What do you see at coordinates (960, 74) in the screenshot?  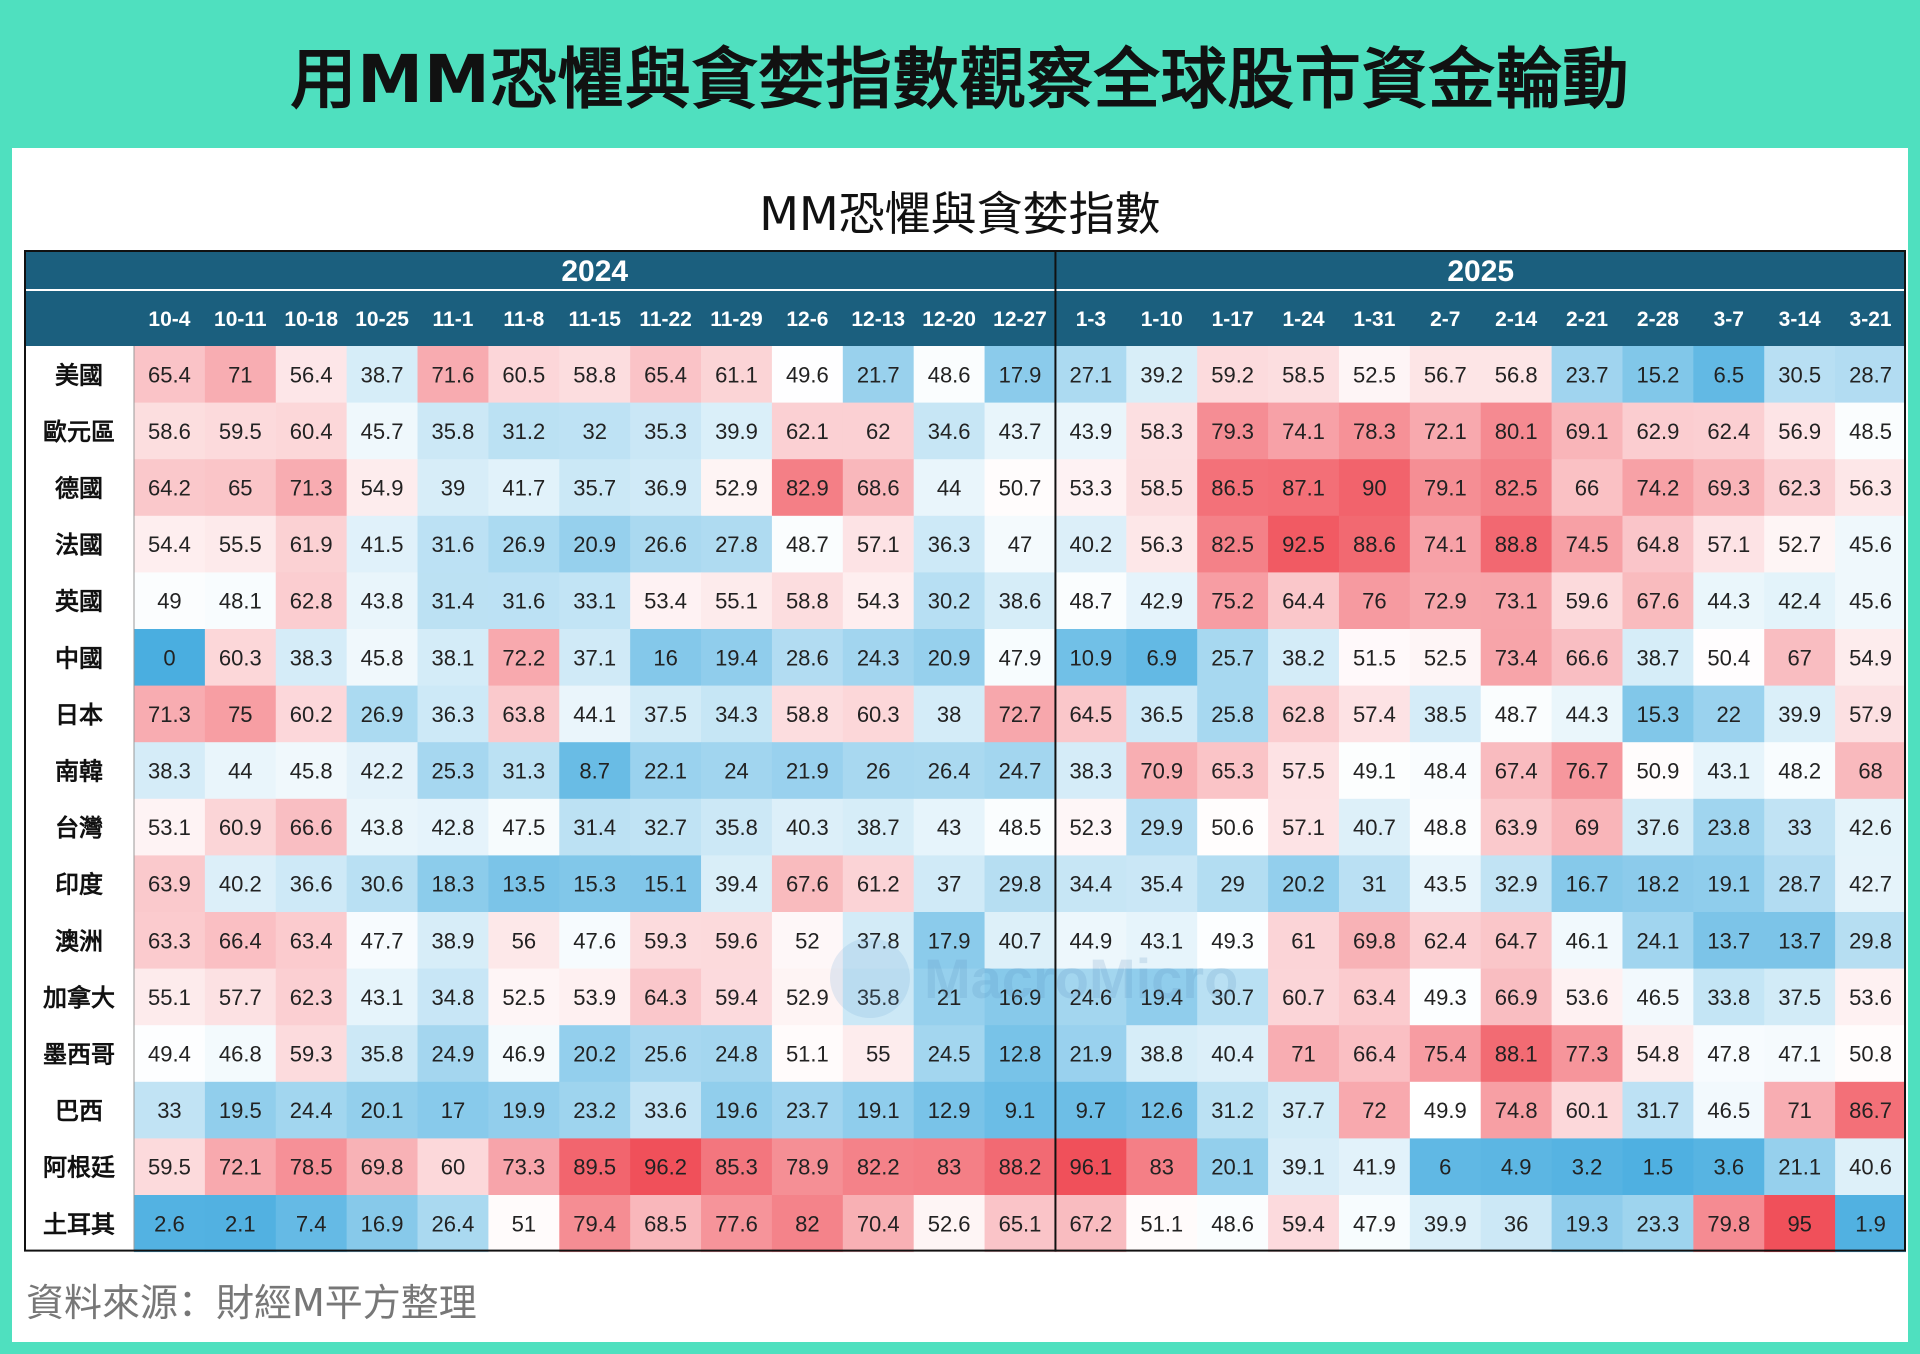 I see `title-banner: 用MM恐懼與貪婪指數觀察全球股市資金輪動` at bounding box center [960, 74].